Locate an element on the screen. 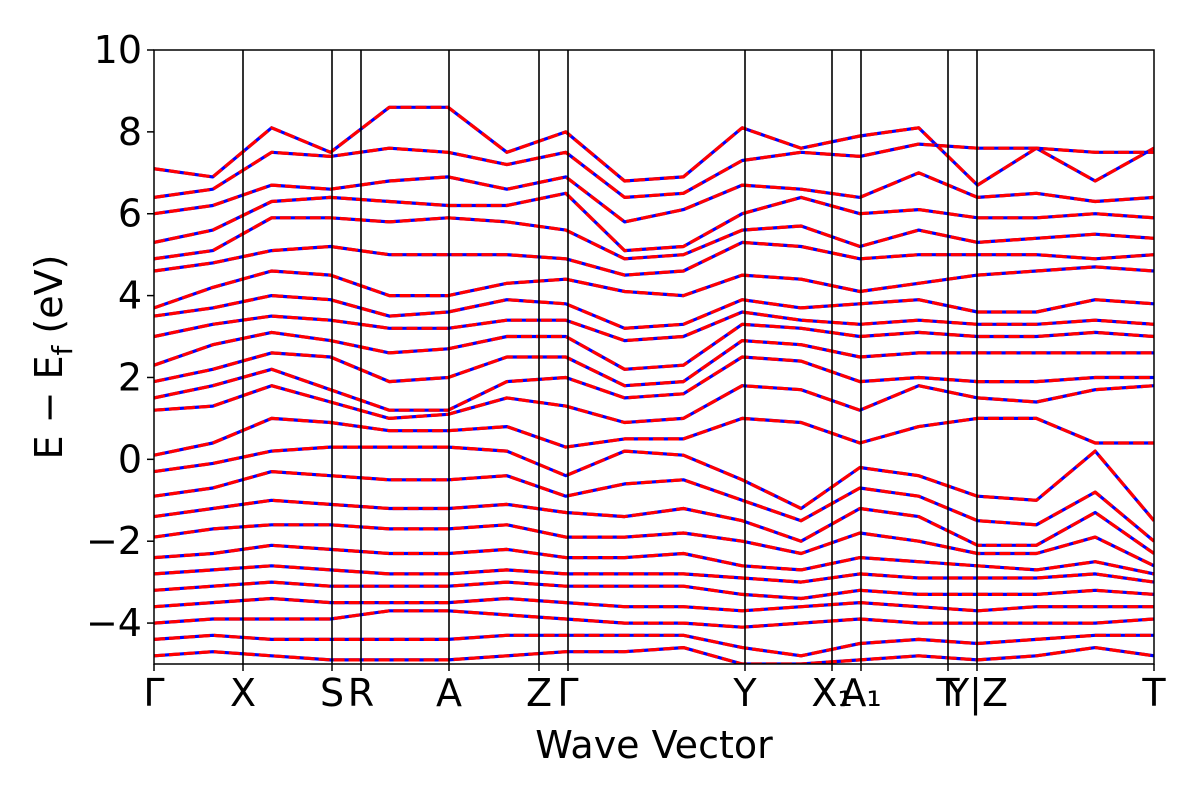 This screenshot has height=800, width=1200. x-tick-label: Y|Z is located at coordinates (976, 693).